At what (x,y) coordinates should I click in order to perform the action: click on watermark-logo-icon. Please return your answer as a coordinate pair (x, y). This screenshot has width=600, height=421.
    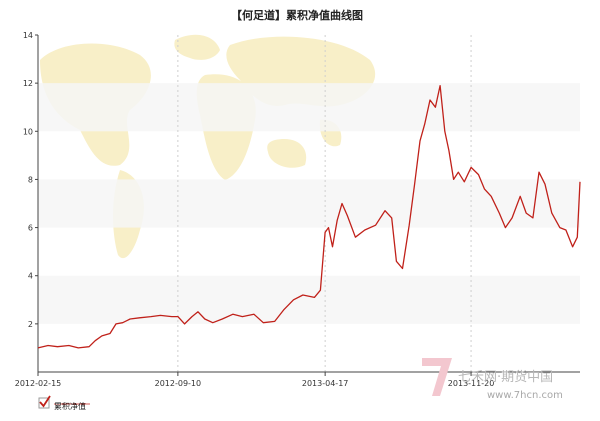
    Looking at the image, I should click on (437, 377).